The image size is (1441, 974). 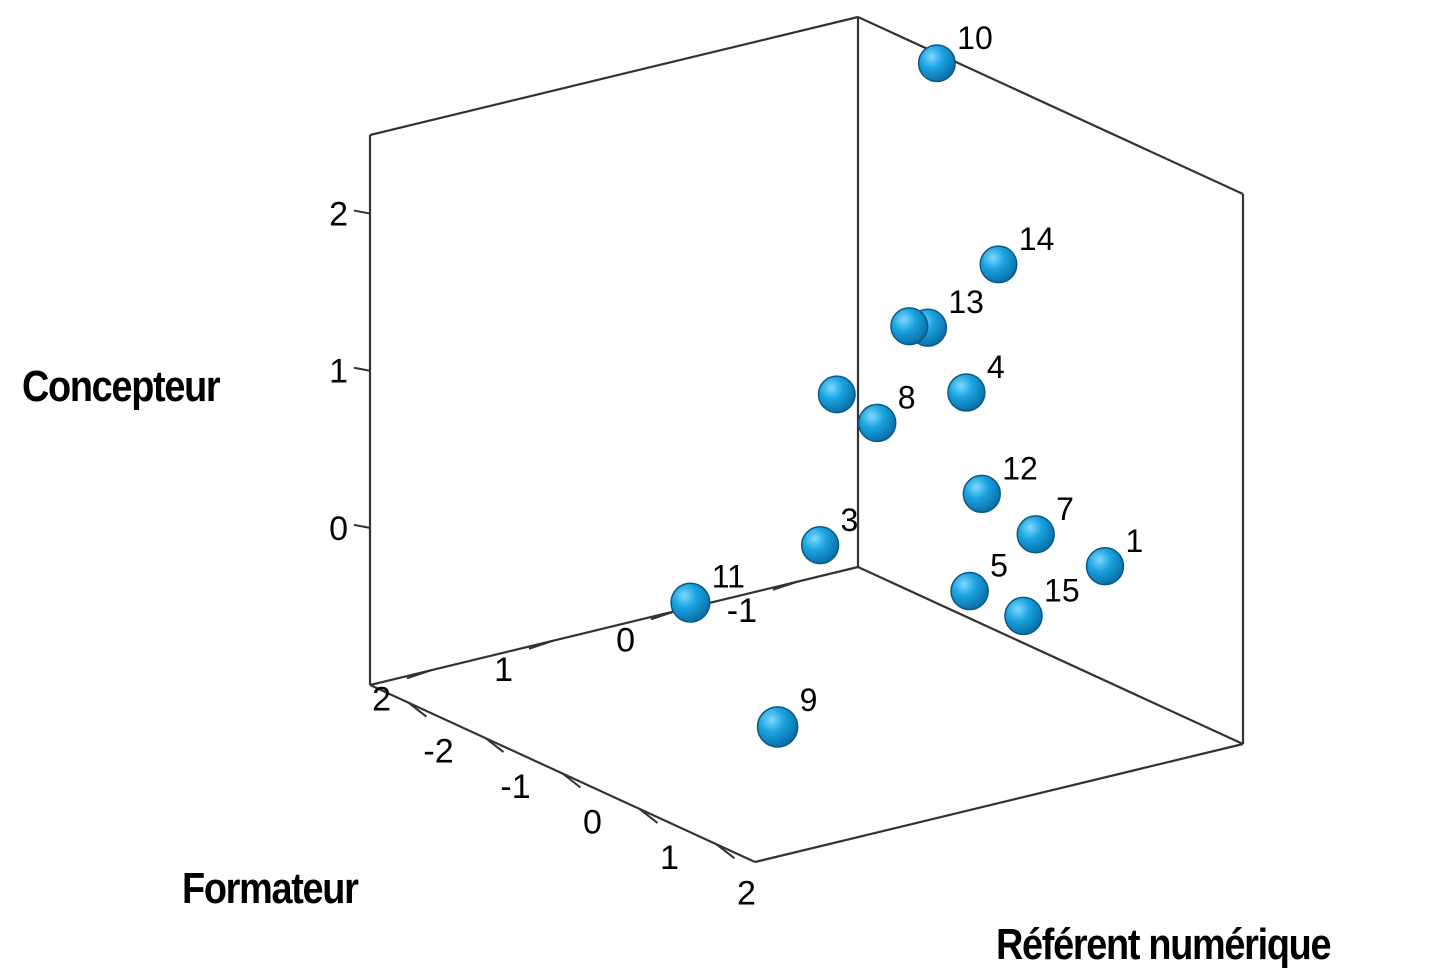 I want to click on x-tick-label: 1, so click(x=669, y=858).